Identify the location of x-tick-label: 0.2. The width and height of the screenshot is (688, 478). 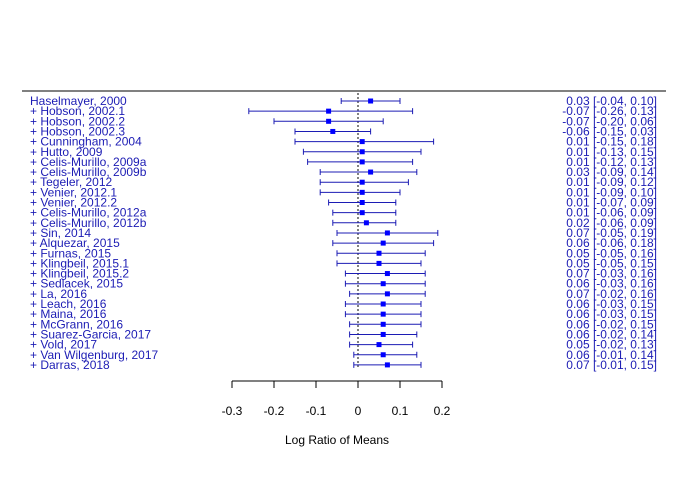
(442, 411).